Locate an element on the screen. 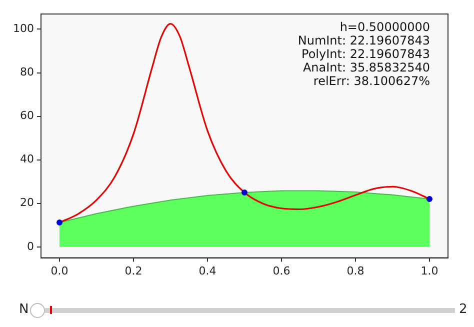 The width and height of the screenshot is (474, 327). annotation: h=0.50000000 is located at coordinates (385, 27).